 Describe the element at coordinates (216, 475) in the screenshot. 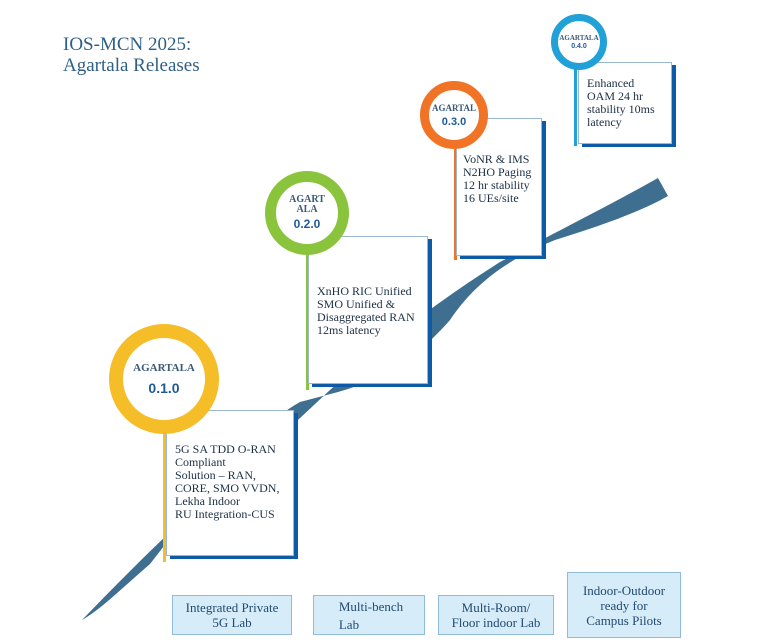

I see `release-1-line-3: Solution – RAN,` at that location.